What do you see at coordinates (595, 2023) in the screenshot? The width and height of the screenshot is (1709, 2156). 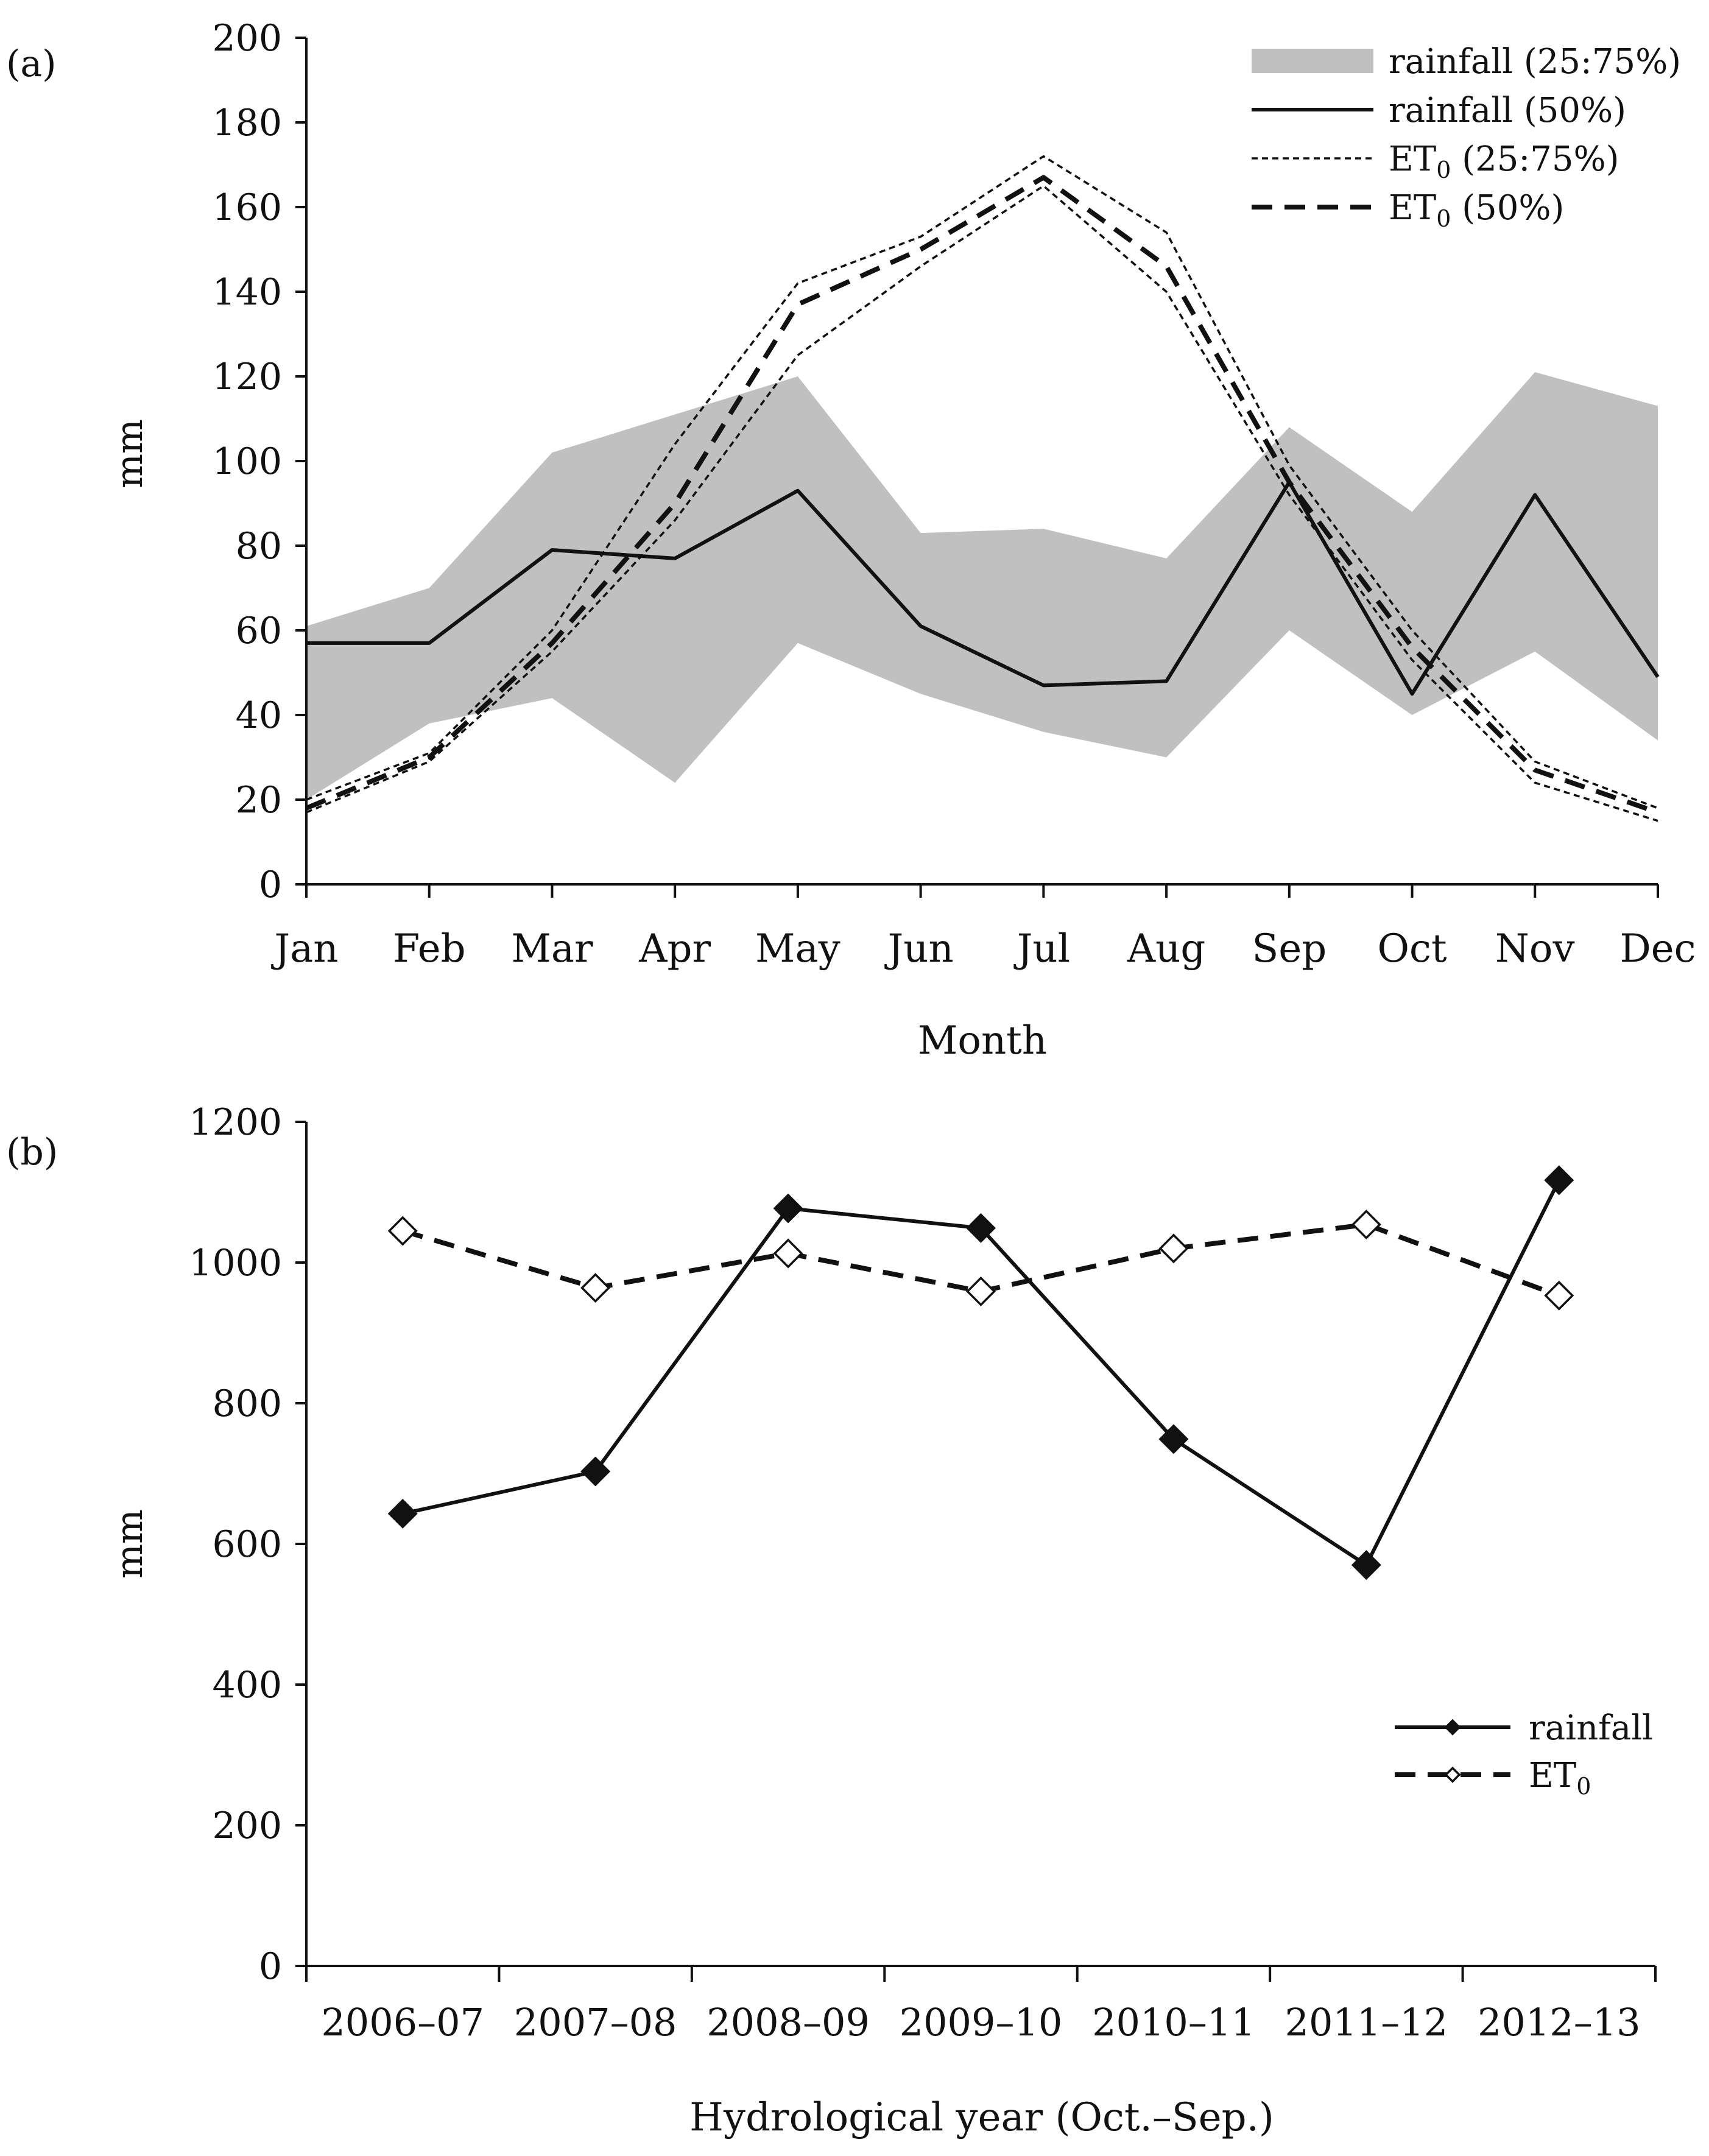 I see `panel-b-x-tick-label: 2007–08` at bounding box center [595, 2023].